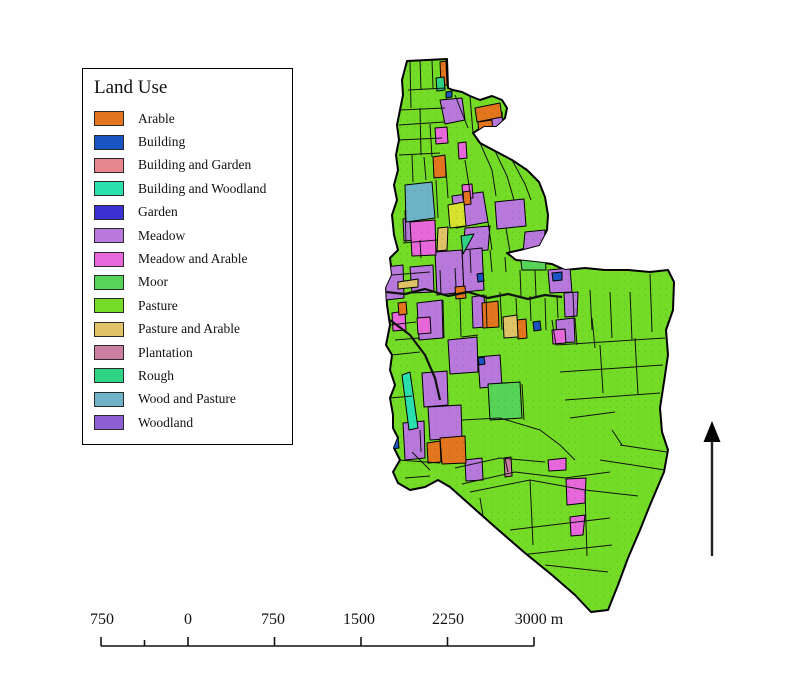 This screenshot has width=791, height=682. What do you see at coordinates (712, 488) in the screenshot?
I see `north-arrow-icon` at bounding box center [712, 488].